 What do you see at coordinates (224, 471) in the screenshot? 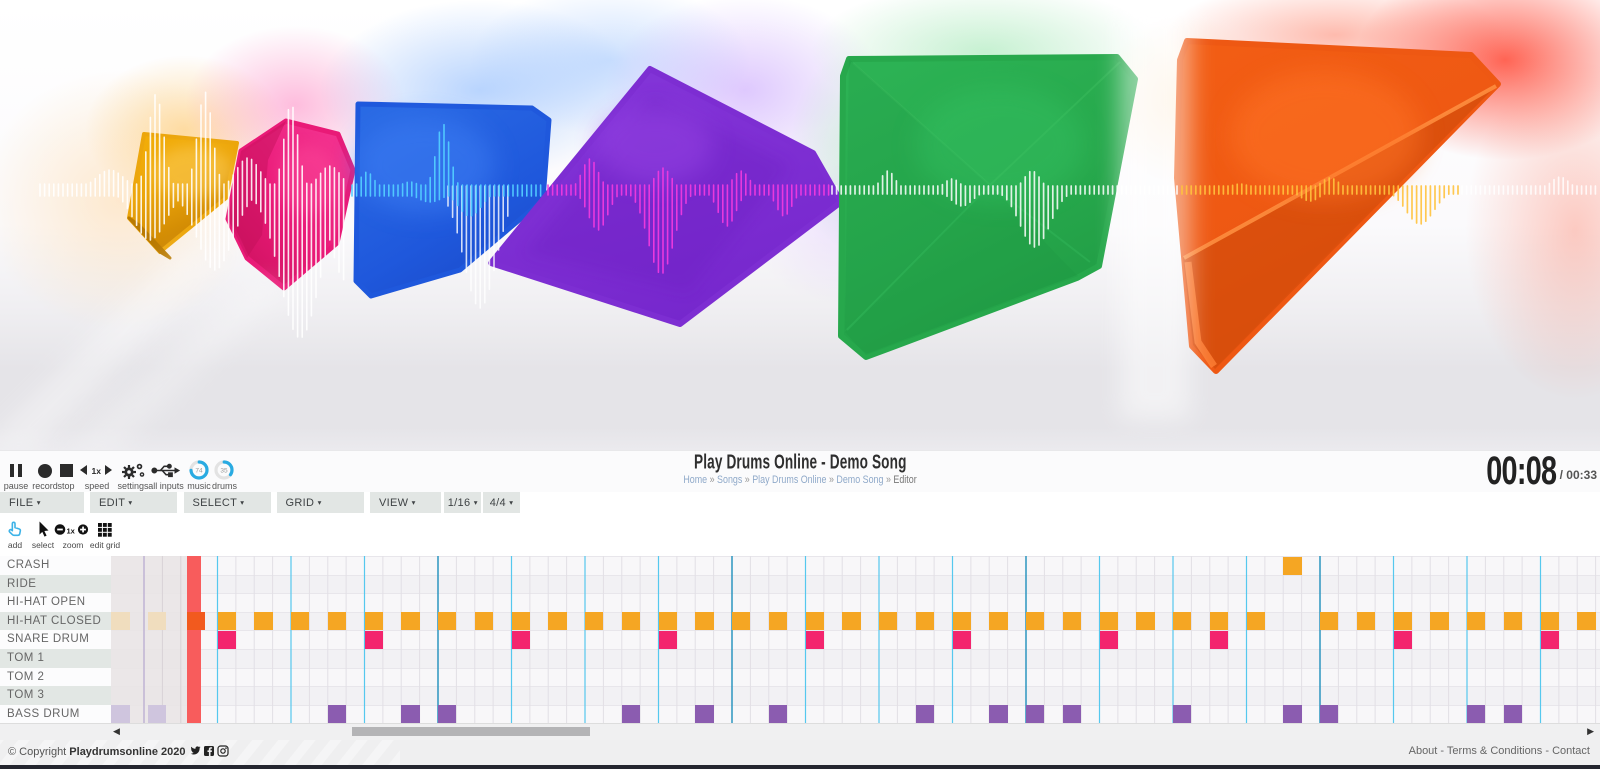
I see `svg-text: 35` at bounding box center [224, 471].